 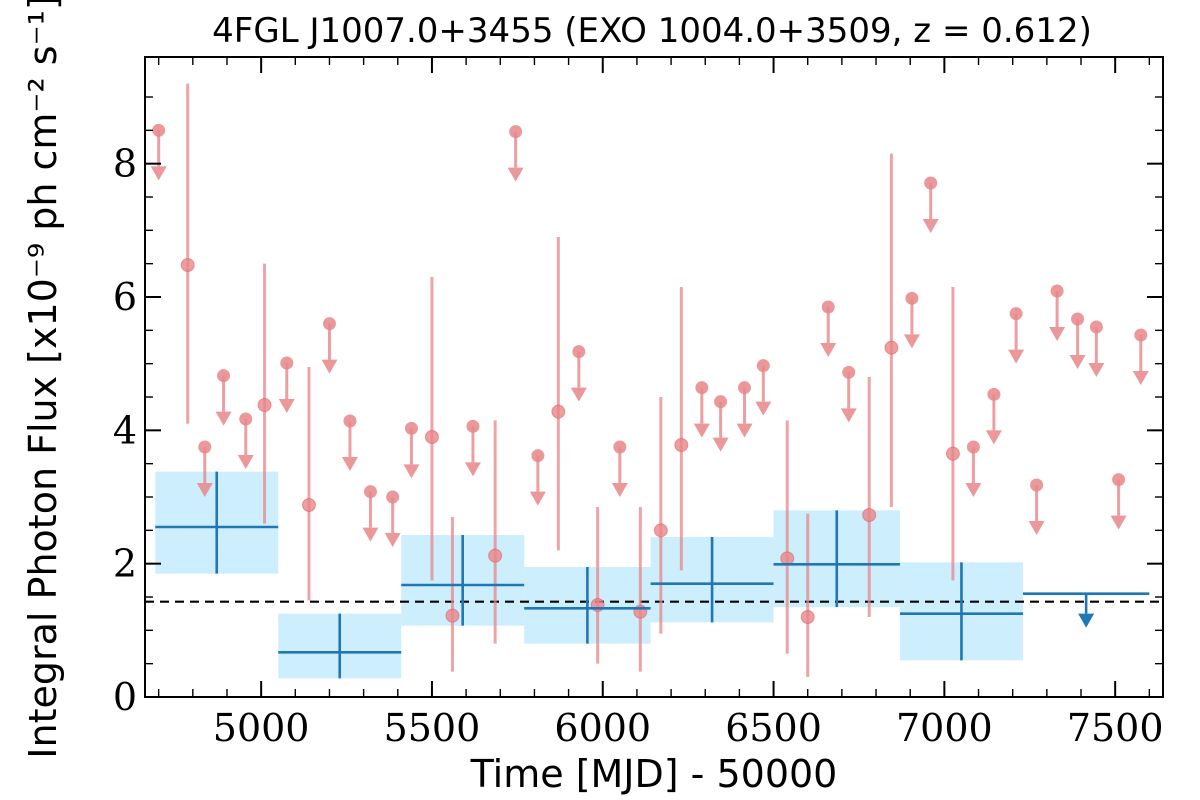 What do you see at coordinates (125, 697) in the screenshot?
I see `y-tick-label: 0` at bounding box center [125, 697].